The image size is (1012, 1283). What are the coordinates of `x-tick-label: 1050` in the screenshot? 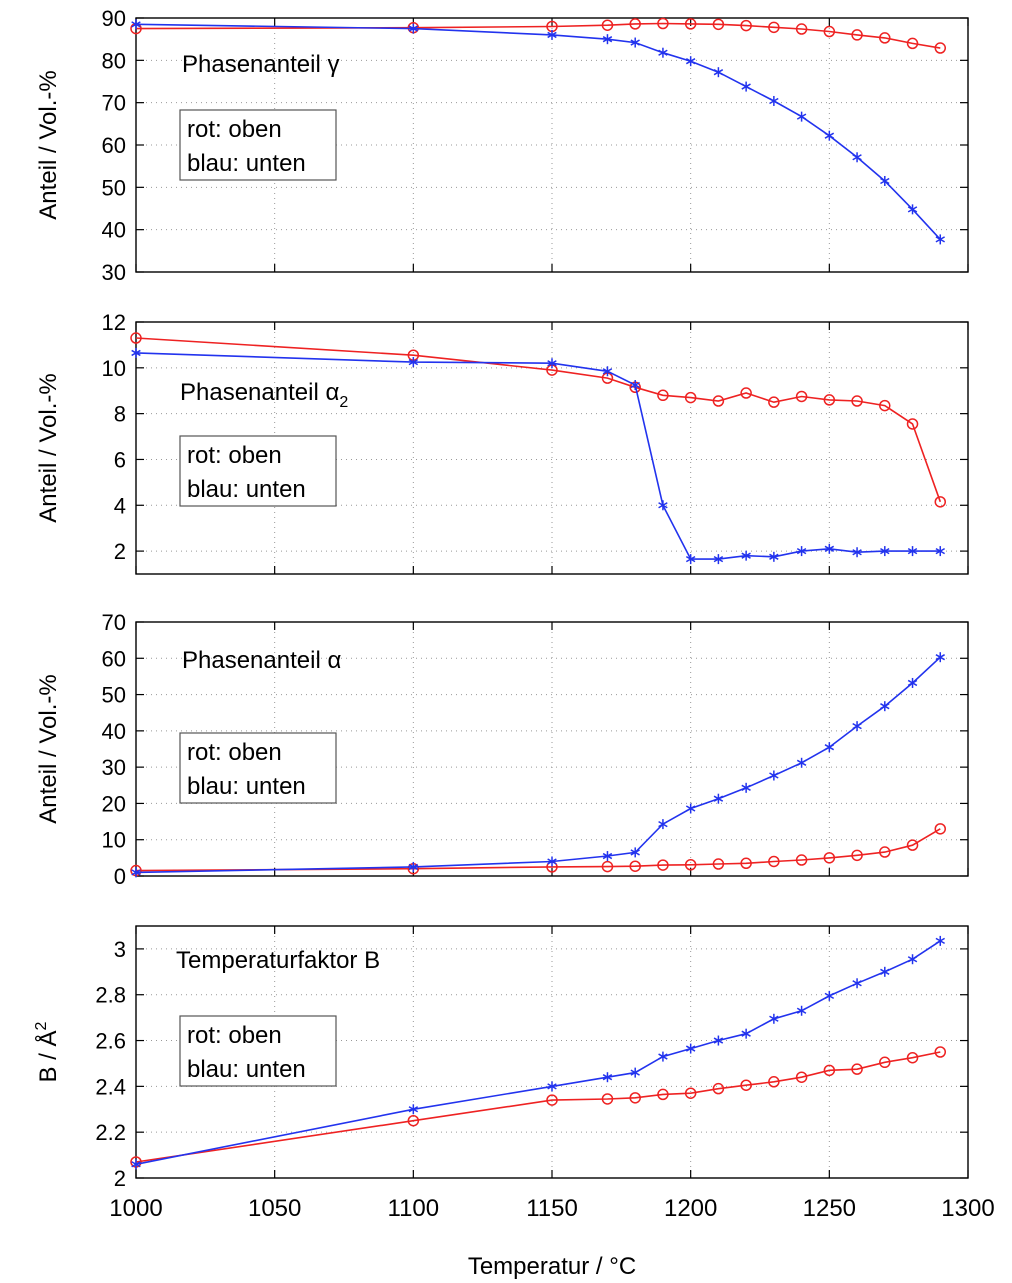 It's located at (274, 1208).